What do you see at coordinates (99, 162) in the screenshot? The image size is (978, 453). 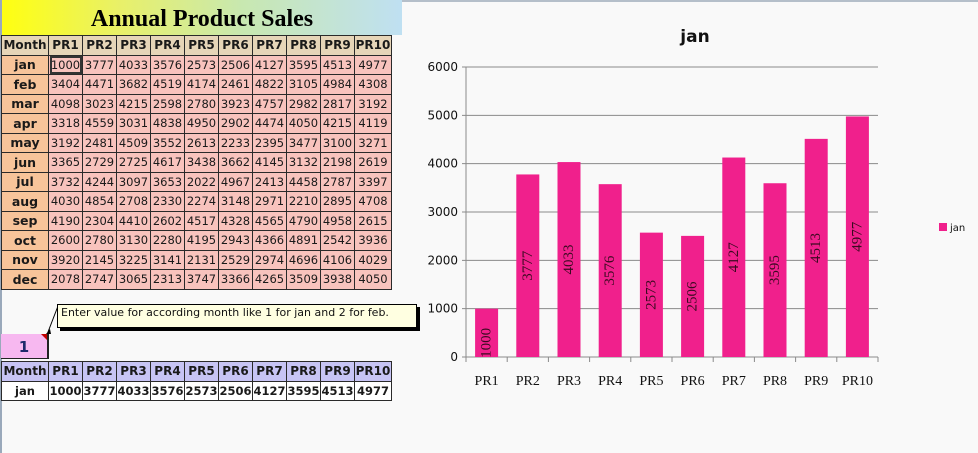 I see `value-cell: 2729` at bounding box center [99, 162].